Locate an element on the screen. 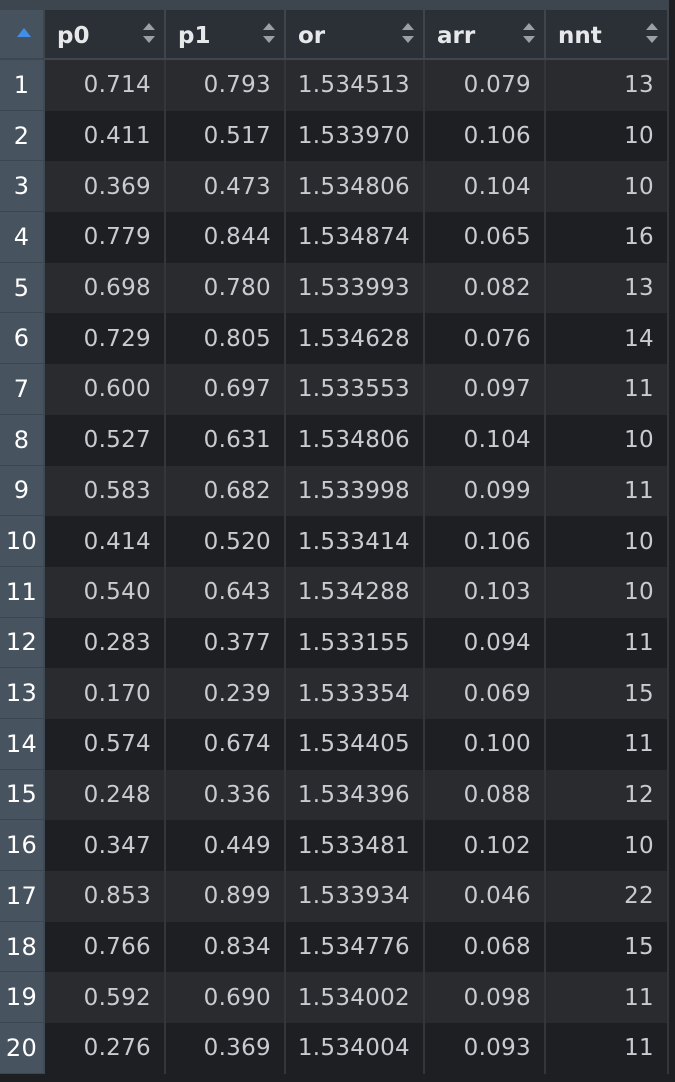 This screenshot has width=675, height=1082. cell-or: 1.534002 is located at coordinates (355, 998).